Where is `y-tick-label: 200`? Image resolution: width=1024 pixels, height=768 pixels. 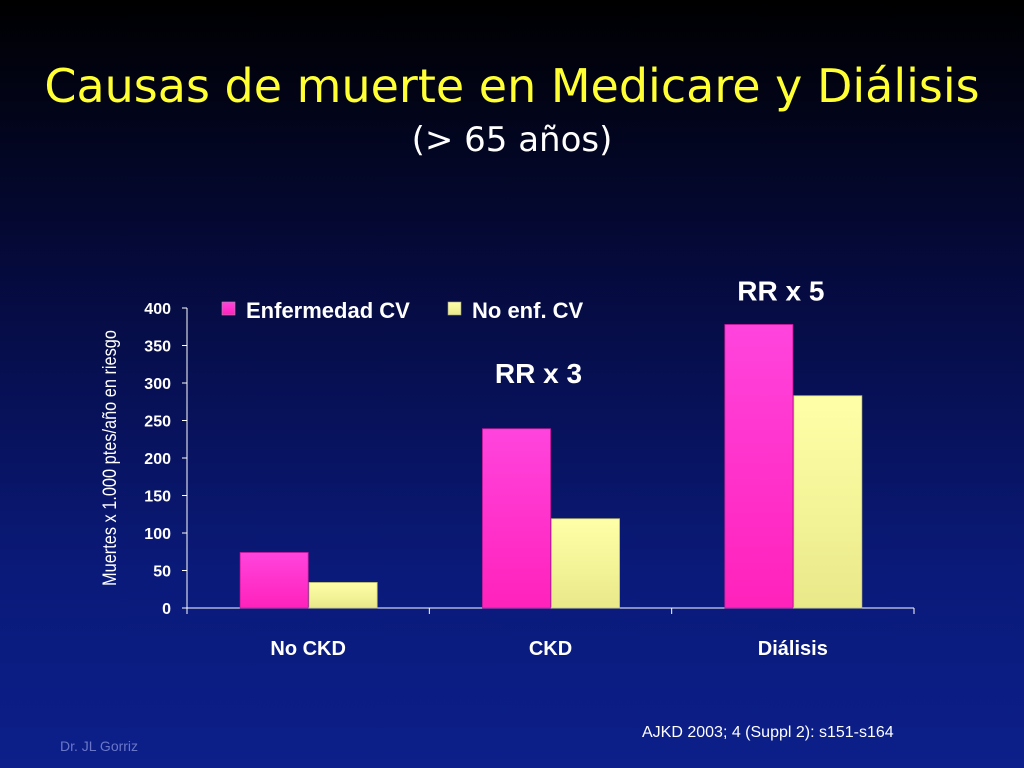 y-tick-label: 200 is located at coordinates (157, 459).